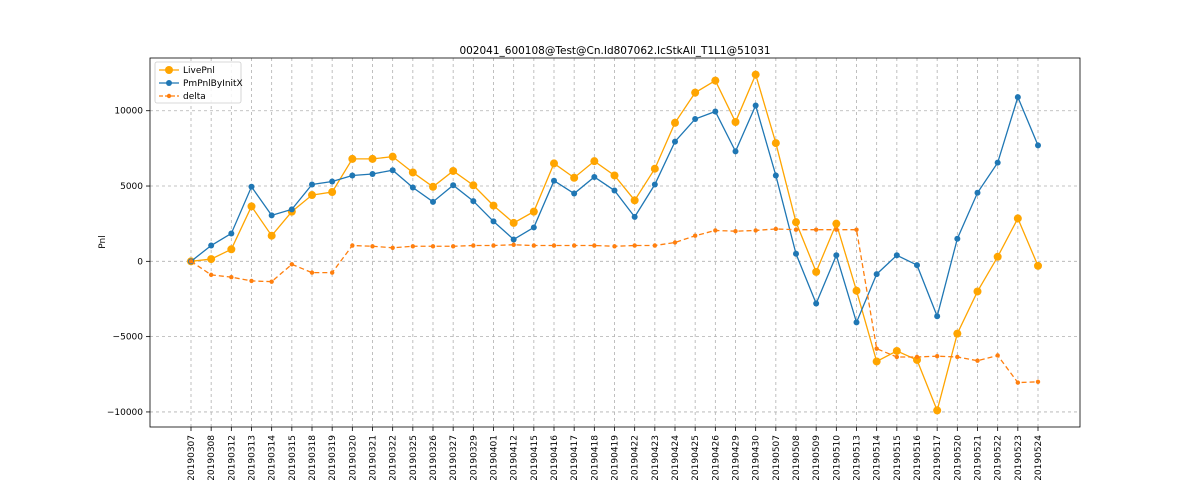  What do you see at coordinates (213, 84) in the screenshot?
I see `legend-label: PmPnlByInitX` at bounding box center [213, 84].